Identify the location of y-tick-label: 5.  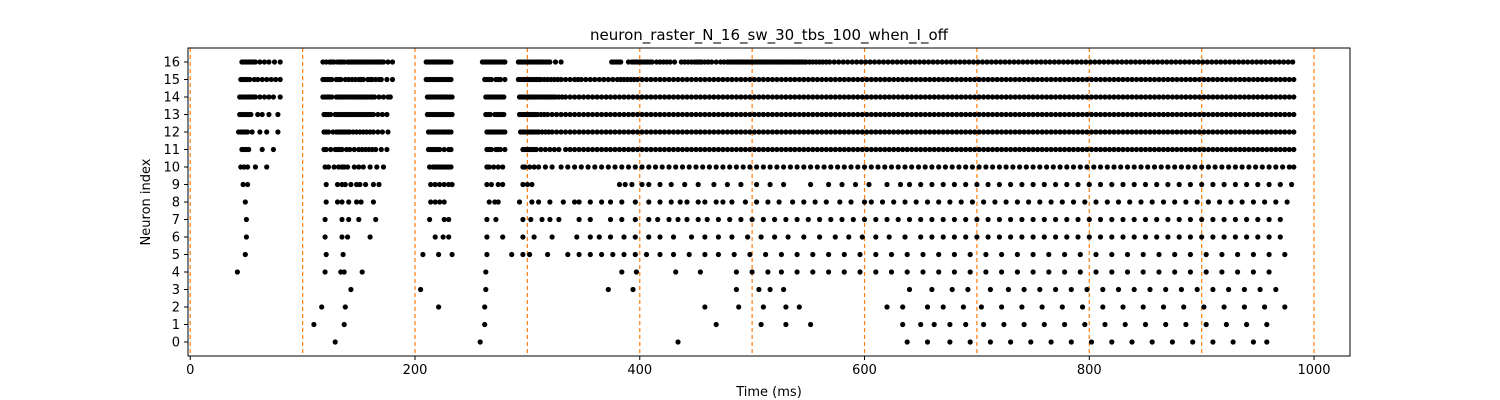
(176, 255).